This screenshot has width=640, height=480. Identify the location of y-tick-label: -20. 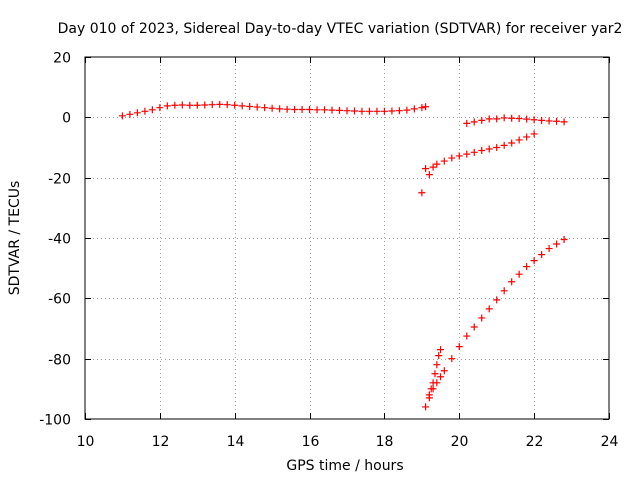
(59, 180).